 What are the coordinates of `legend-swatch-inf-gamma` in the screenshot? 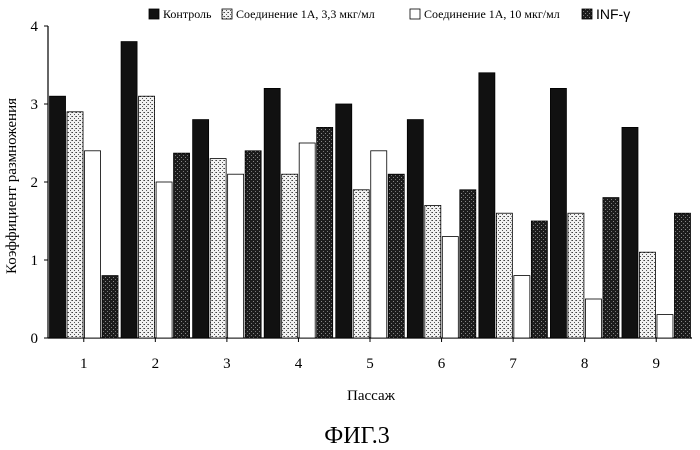 It's located at (587, 14).